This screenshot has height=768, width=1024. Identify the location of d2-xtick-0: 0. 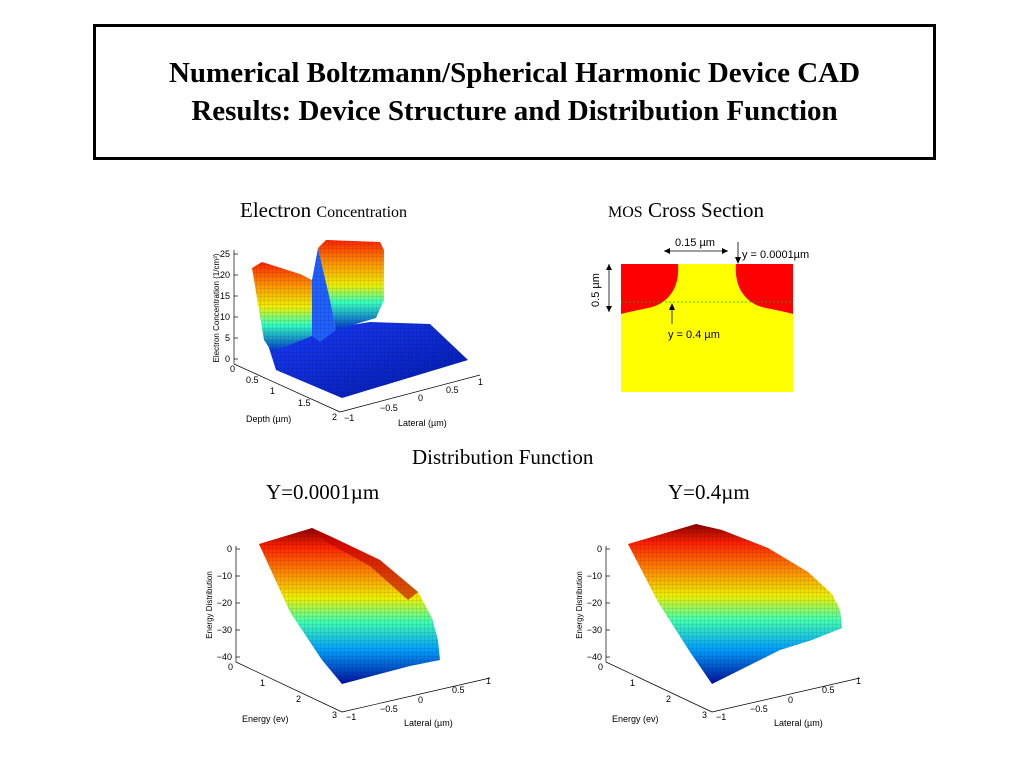
(600, 667).